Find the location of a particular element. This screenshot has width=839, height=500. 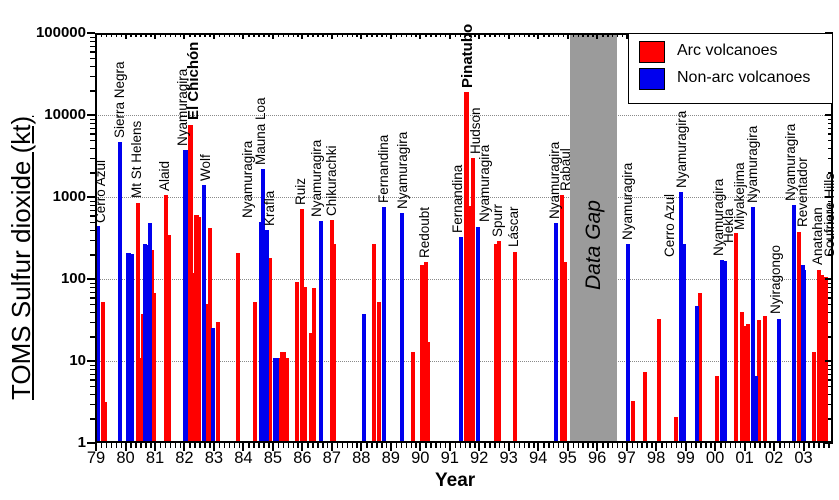

legend-arc-swatch is located at coordinates (652, 52).